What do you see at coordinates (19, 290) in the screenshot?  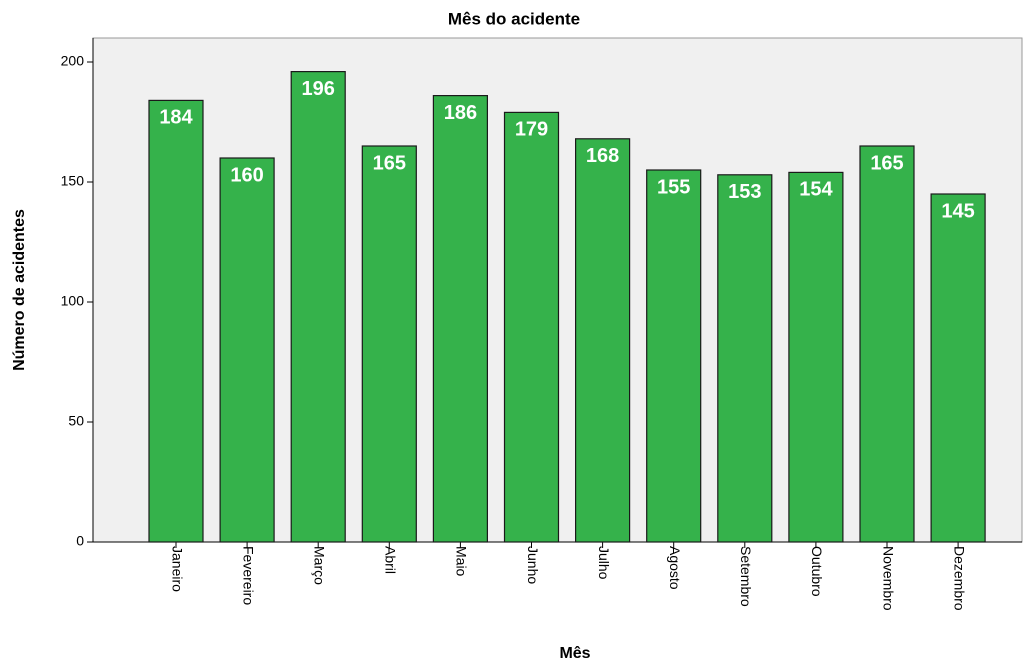 I see `y-axis-title: Número de acidentes` at bounding box center [19, 290].